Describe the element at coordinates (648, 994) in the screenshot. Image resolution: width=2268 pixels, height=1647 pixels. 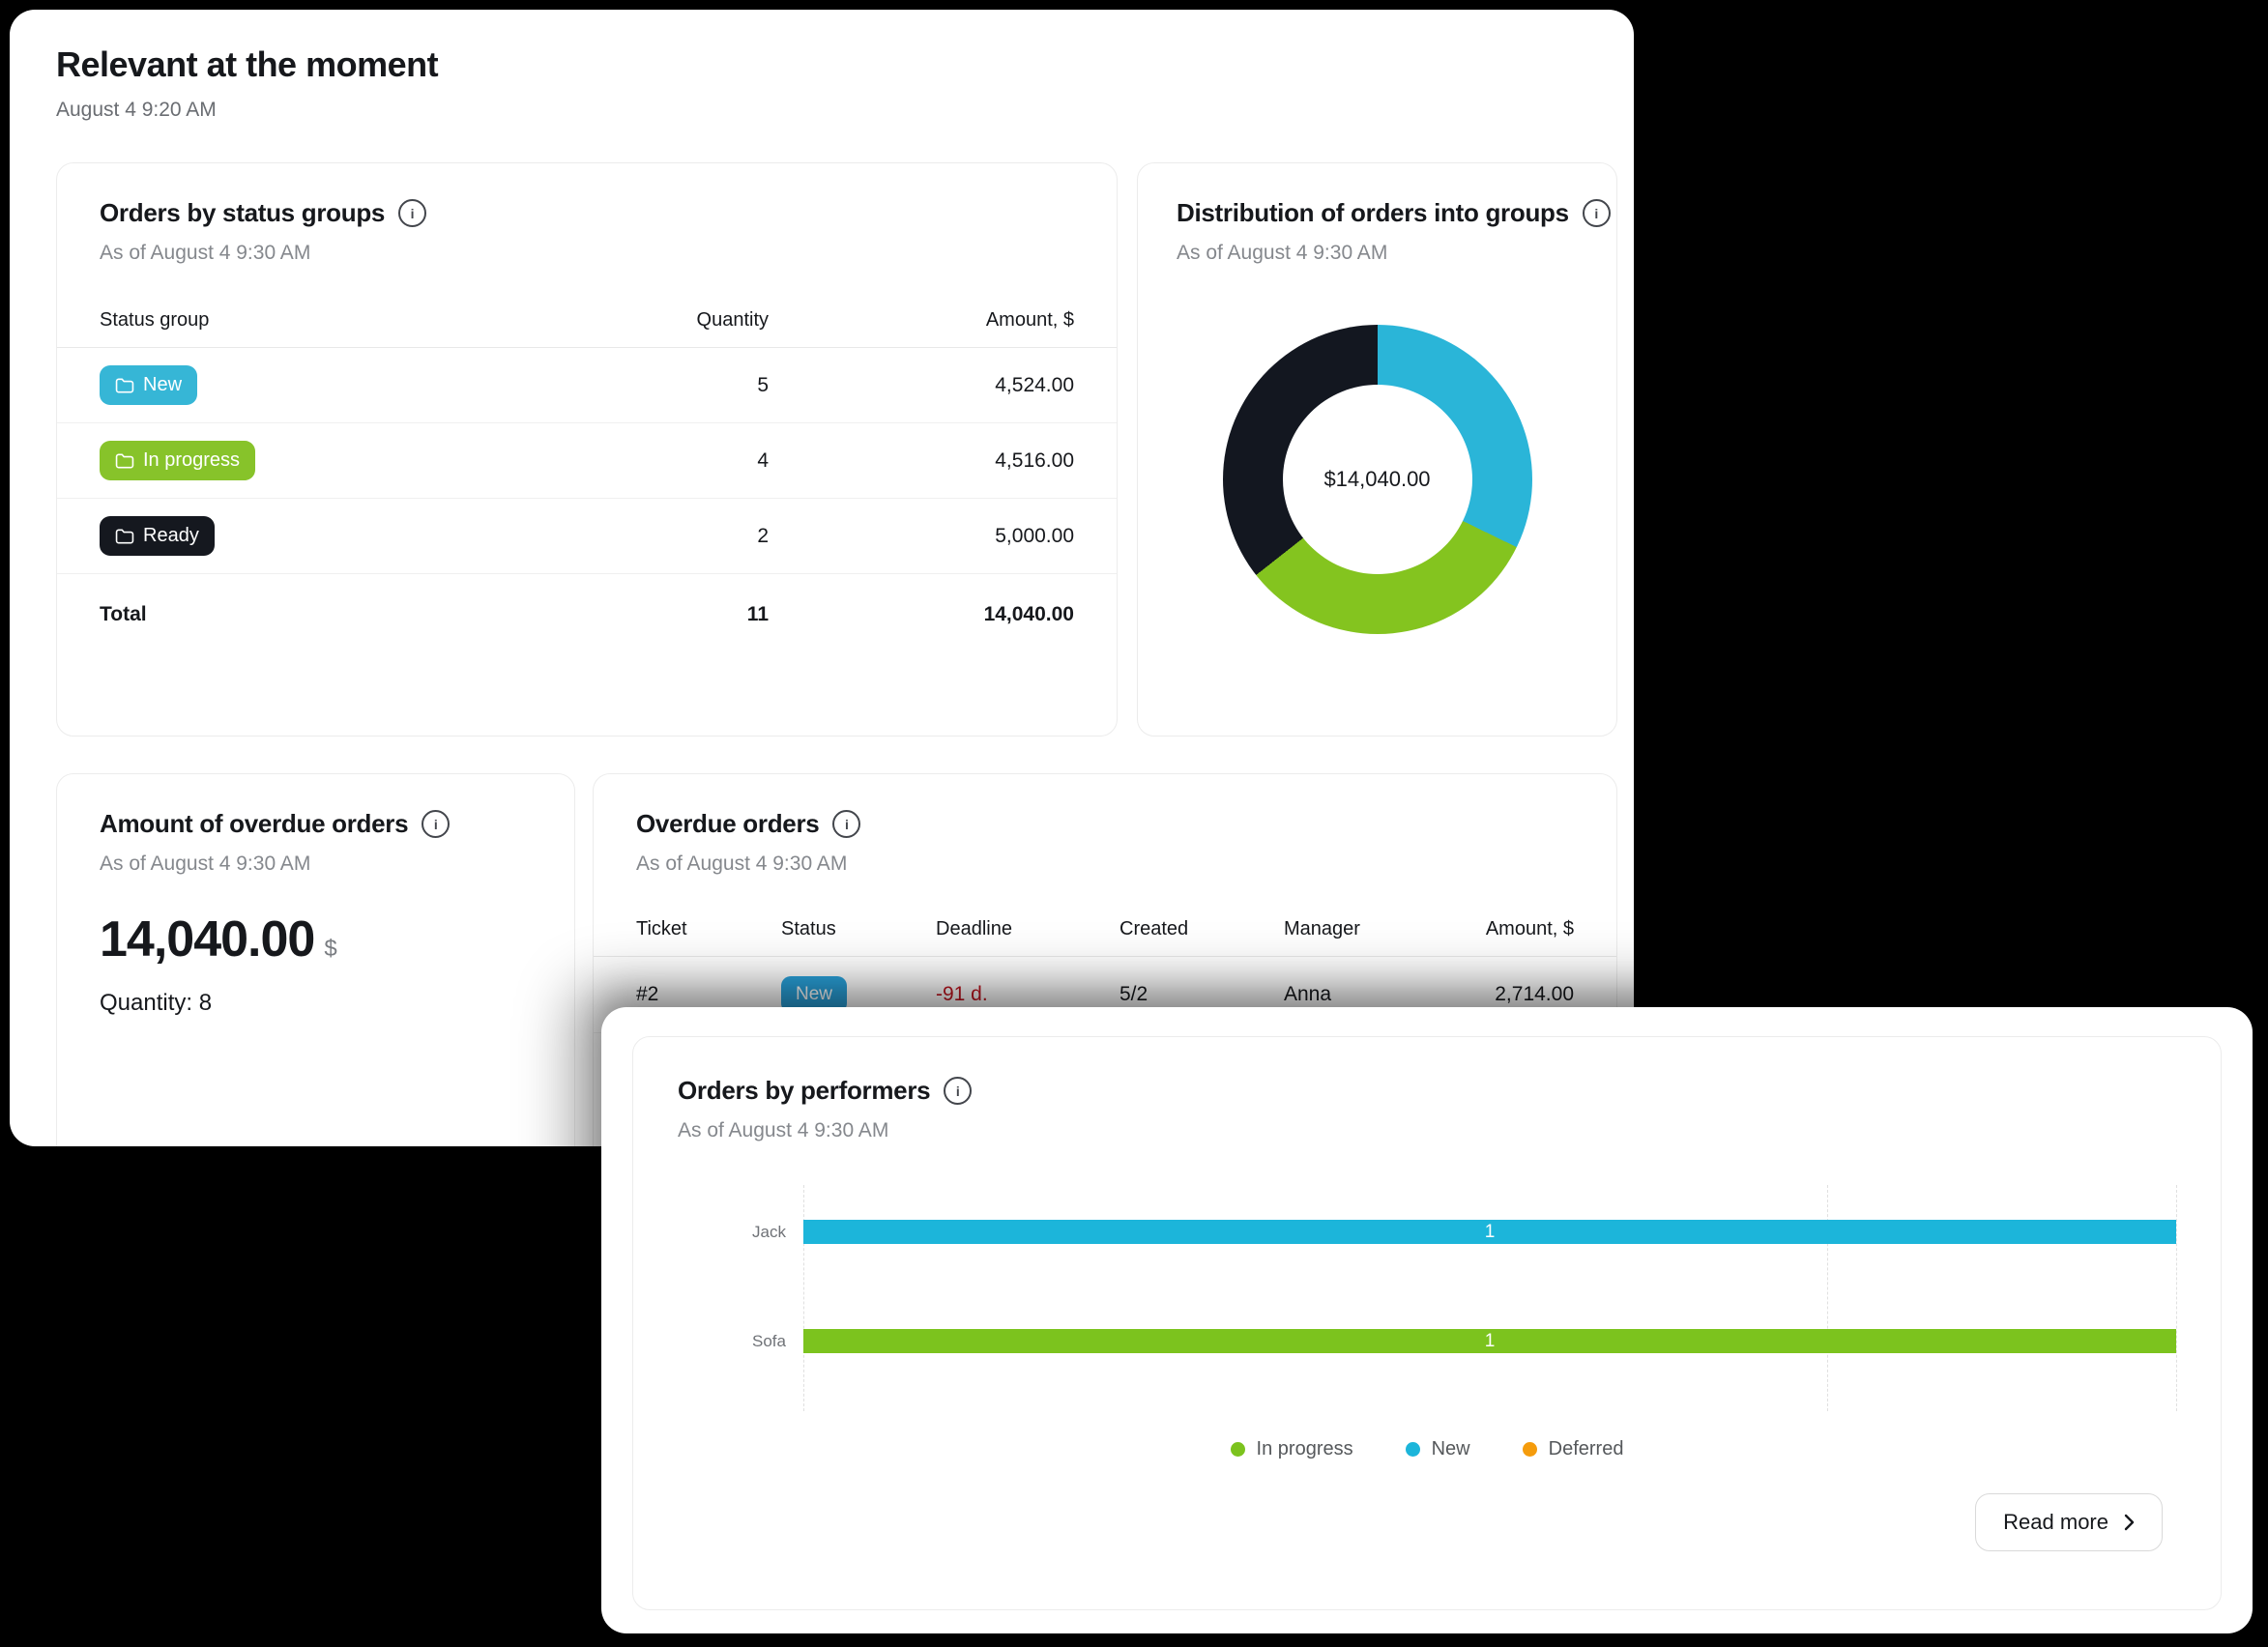
I see `ticket-cell: #2` at that location.